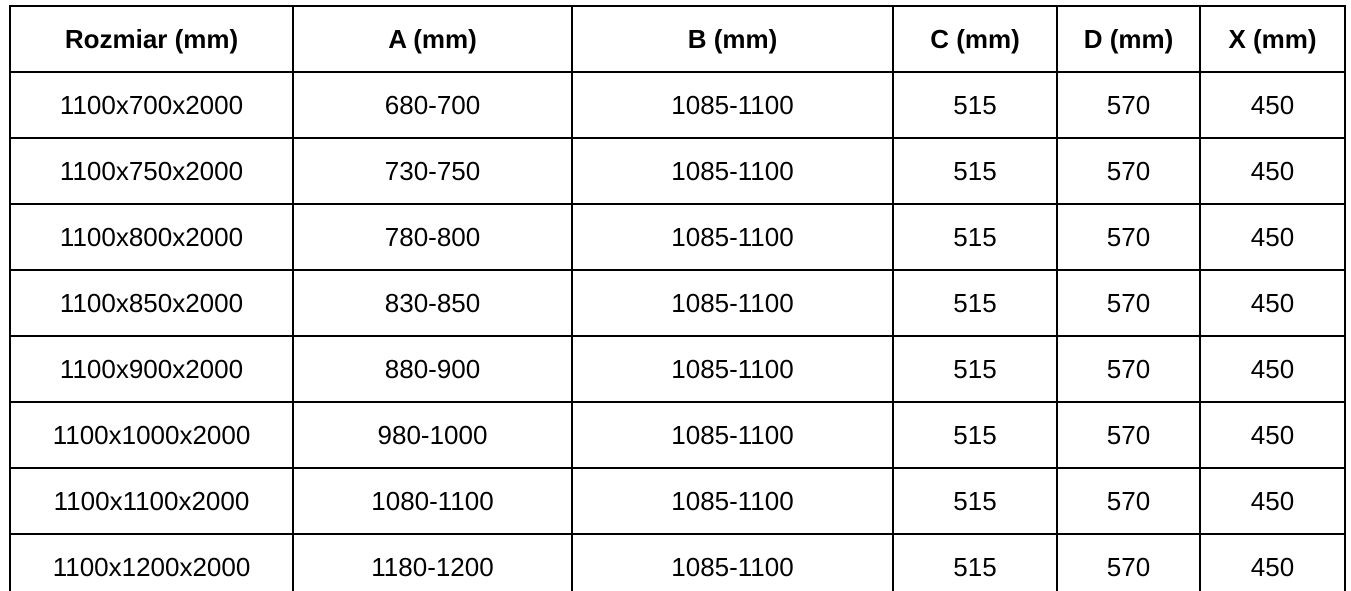 The width and height of the screenshot is (1351, 591). What do you see at coordinates (432, 171) in the screenshot?
I see `table-cell: 730-750` at bounding box center [432, 171].